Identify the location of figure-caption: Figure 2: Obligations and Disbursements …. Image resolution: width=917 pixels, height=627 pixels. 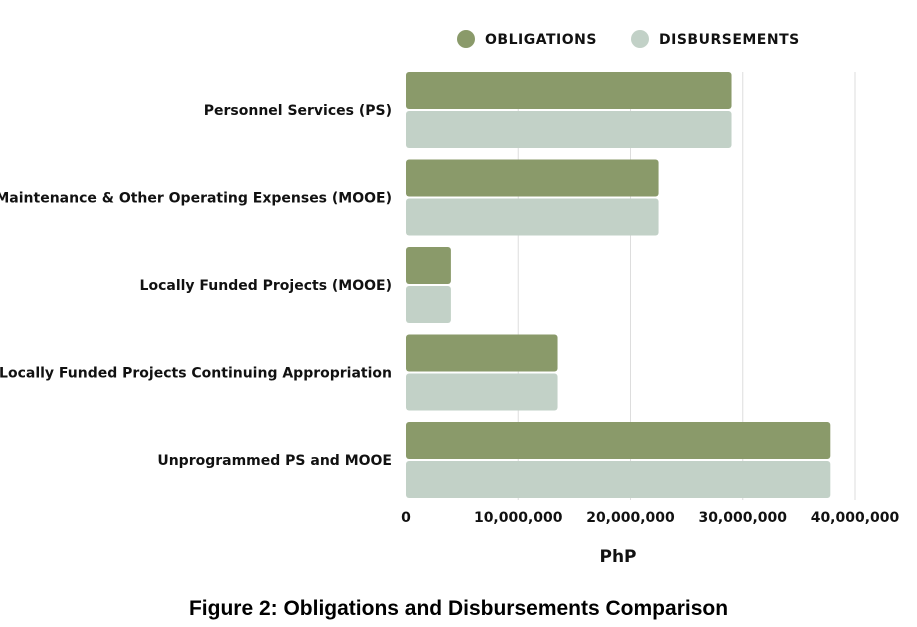
(458, 608).